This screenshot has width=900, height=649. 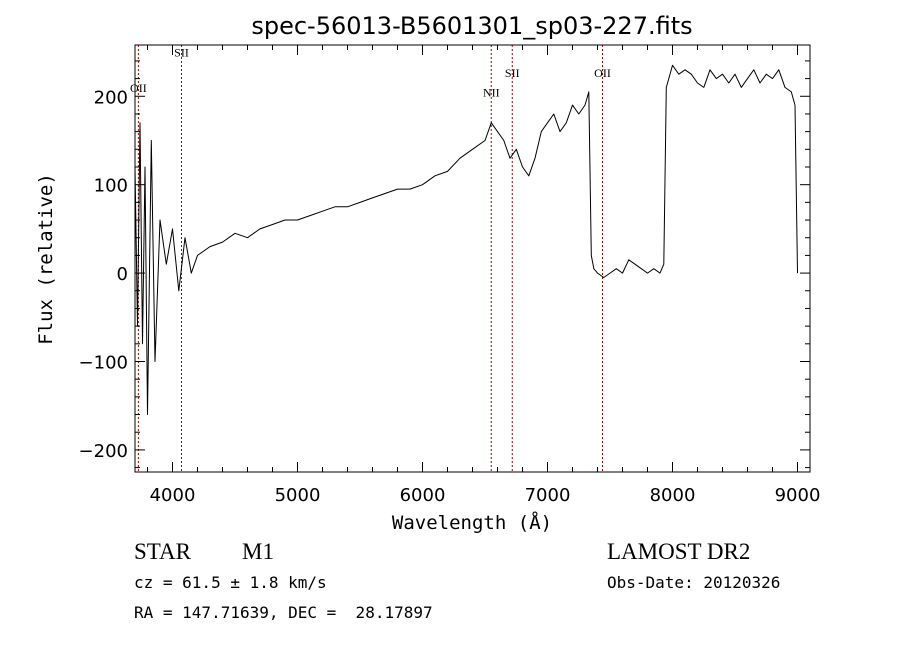 I want to click on object-subclass: M1, so click(x=258, y=551).